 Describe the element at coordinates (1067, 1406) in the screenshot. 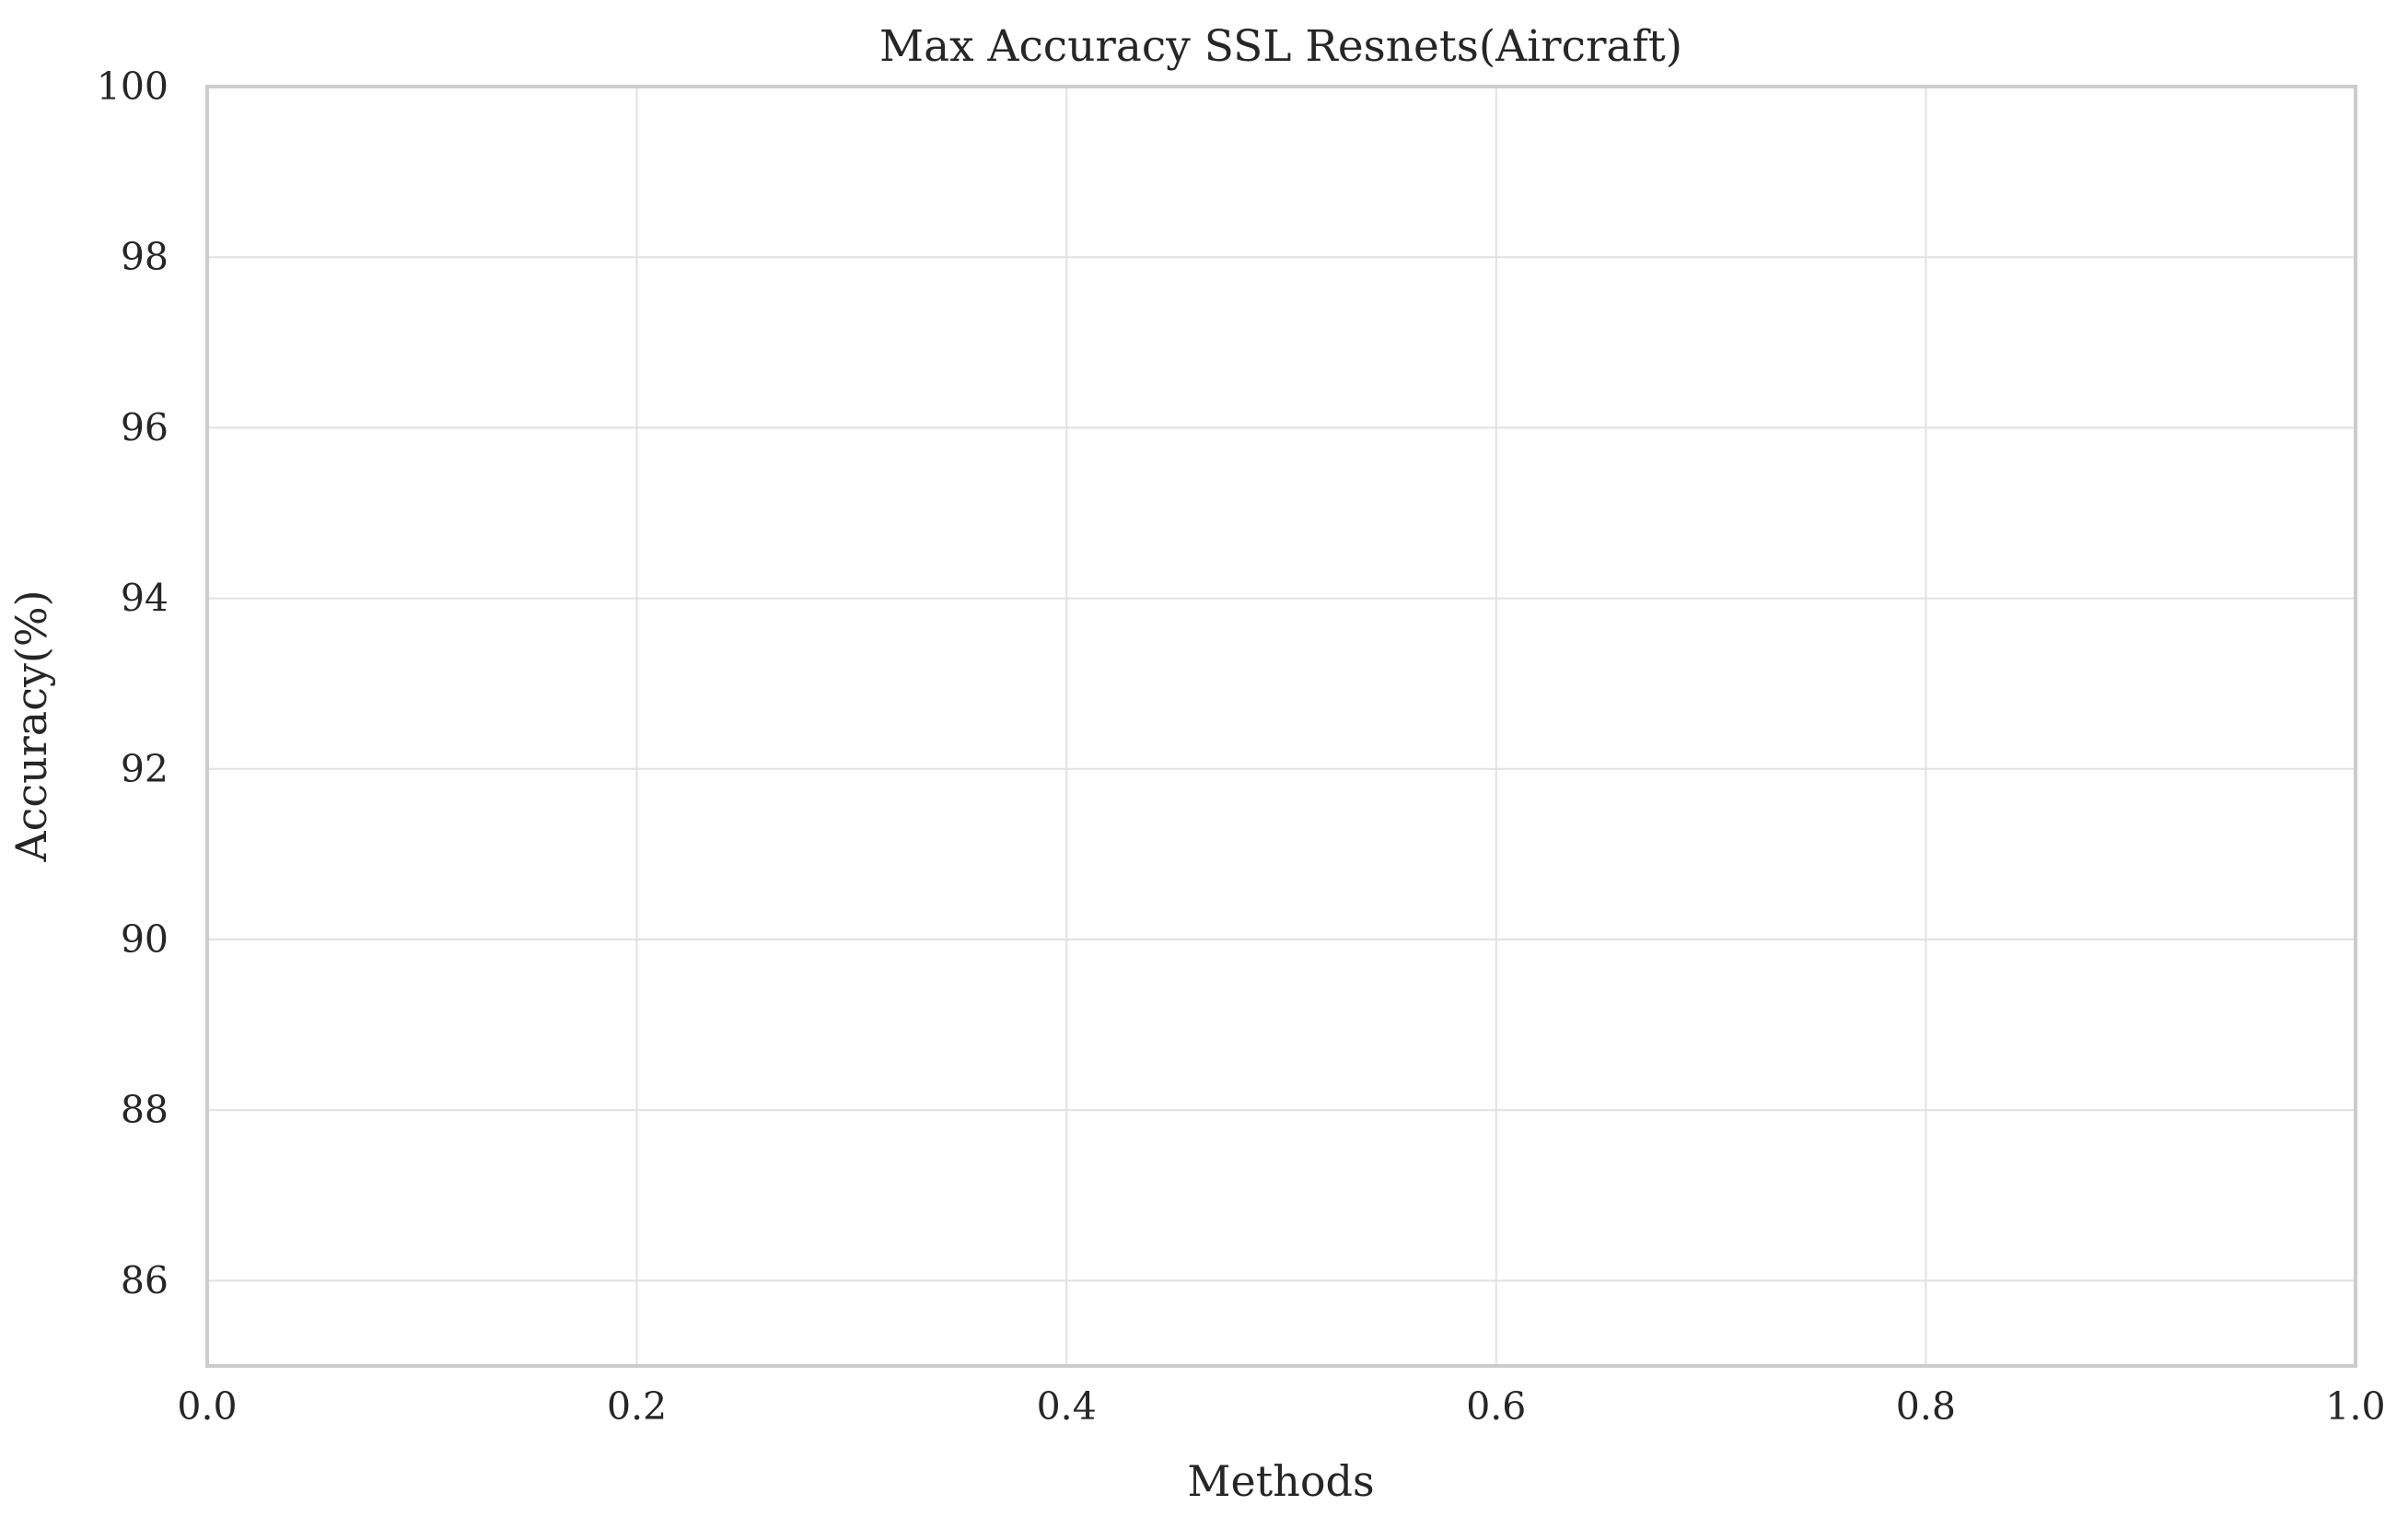

I see `x-tick-label: 0.4` at that location.